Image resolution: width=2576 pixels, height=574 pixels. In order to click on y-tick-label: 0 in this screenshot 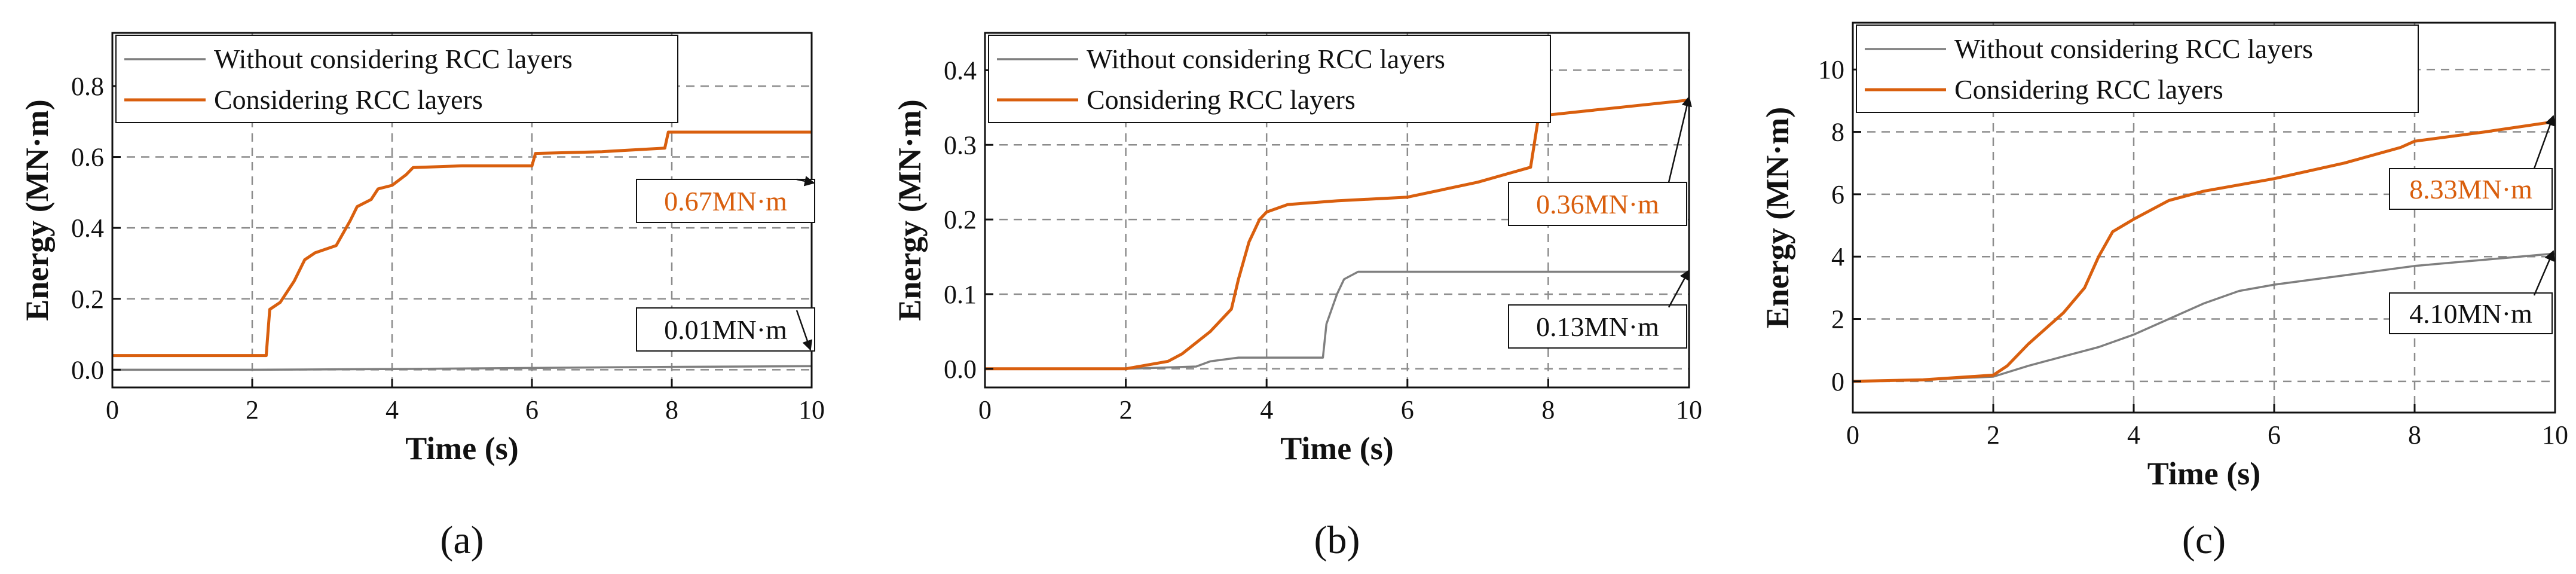, I will do `click(1837, 381)`.